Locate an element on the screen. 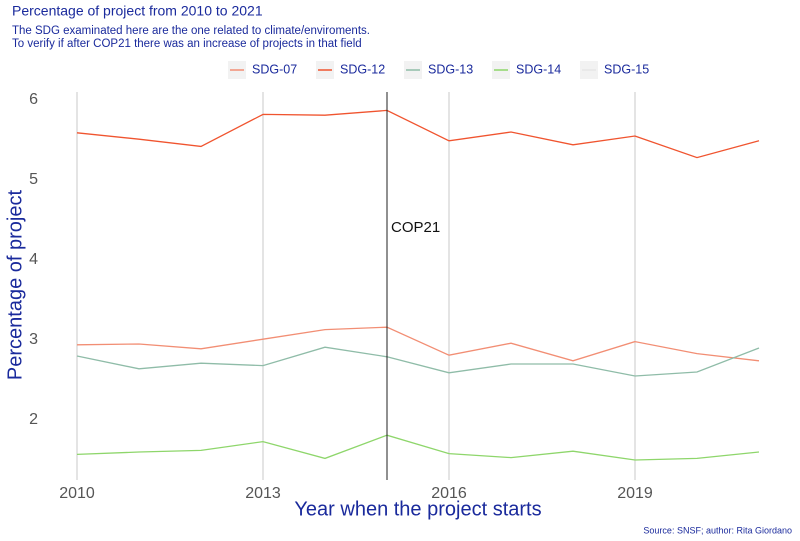  x-tick-label: 2019 is located at coordinates (635, 493).